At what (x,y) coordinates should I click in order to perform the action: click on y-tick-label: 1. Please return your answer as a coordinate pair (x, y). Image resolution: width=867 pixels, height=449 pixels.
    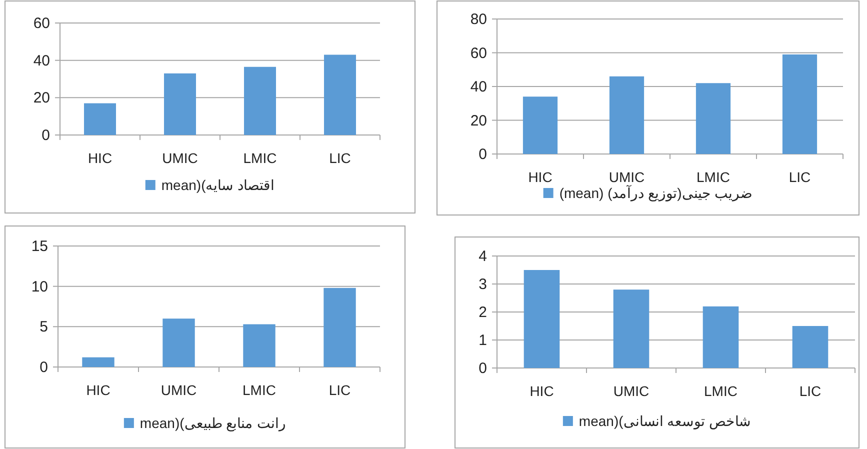
    Looking at the image, I should click on (482, 340).